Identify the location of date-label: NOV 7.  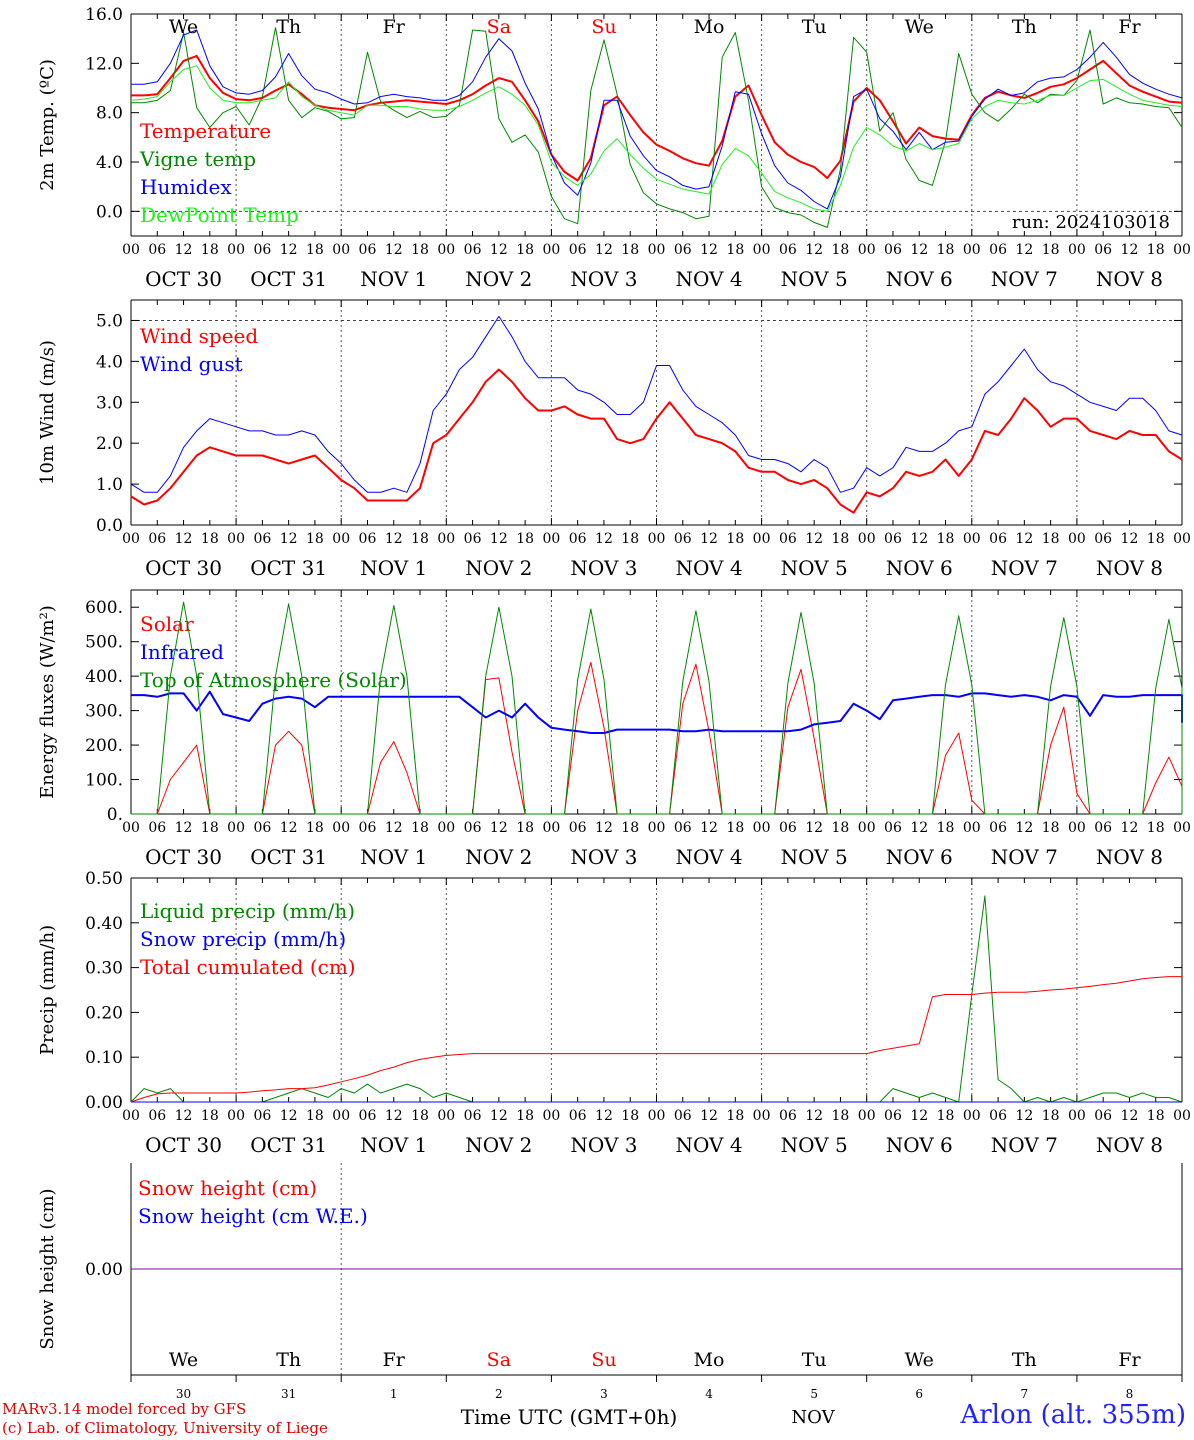
(1024, 1145).